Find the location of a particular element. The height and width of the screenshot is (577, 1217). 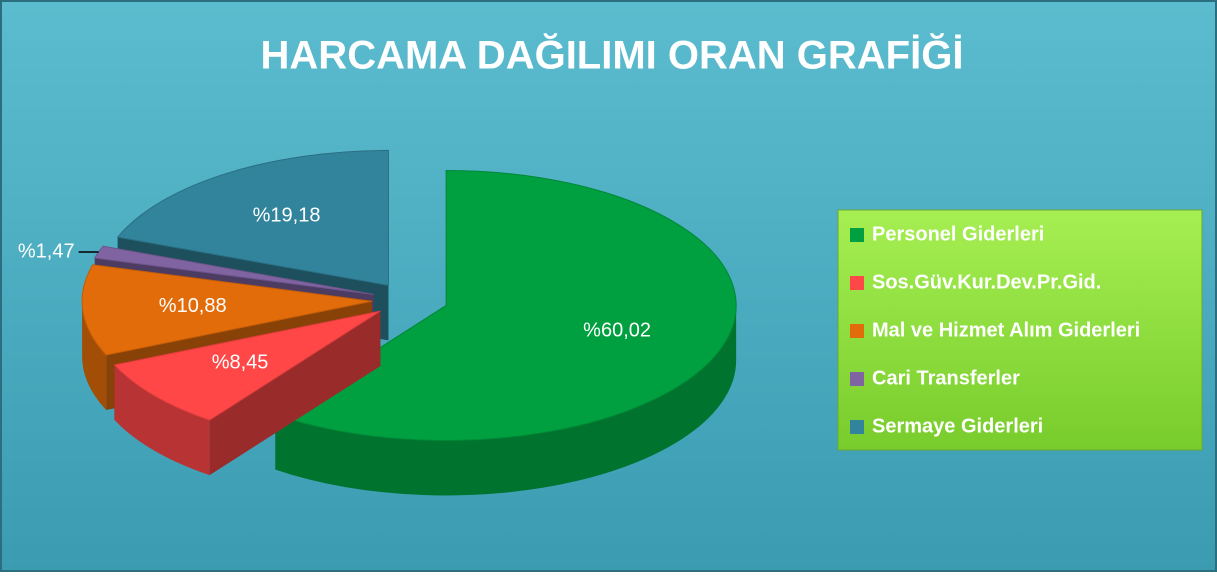

data-label: %10,88 is located at coordinates (193, 306).